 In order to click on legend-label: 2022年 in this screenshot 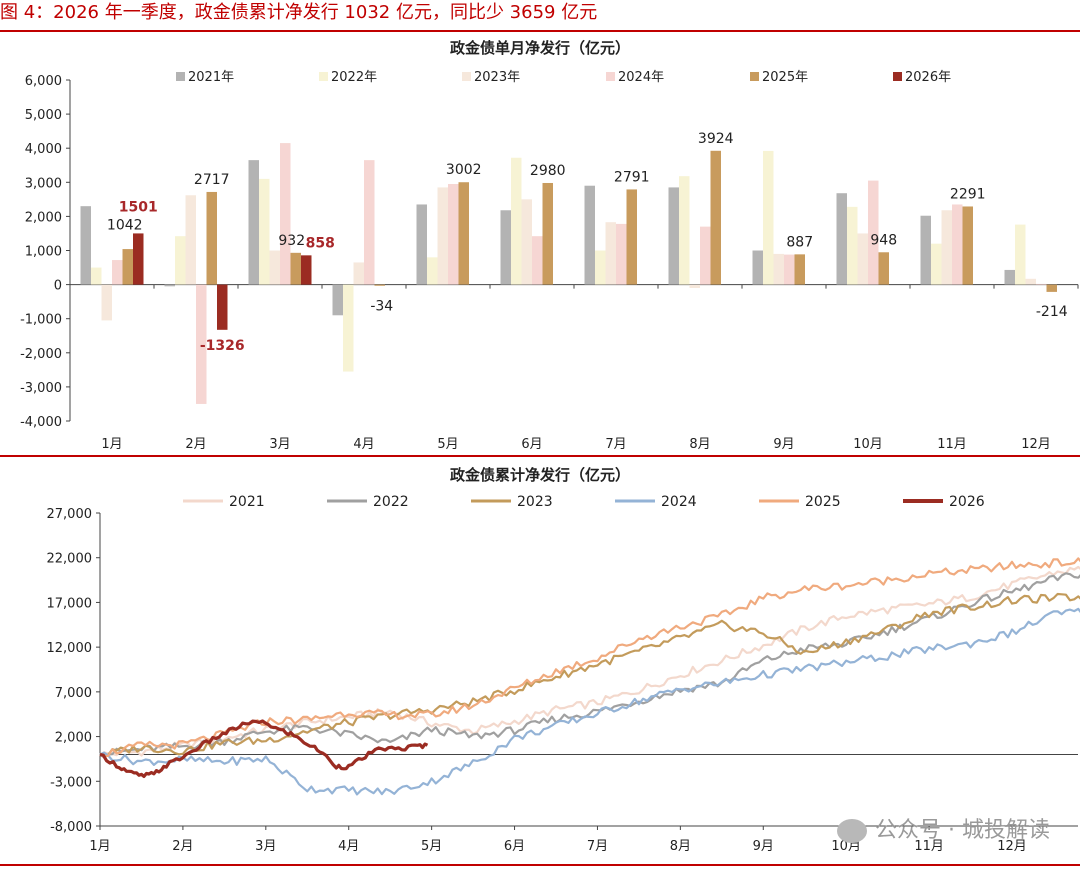, I will do `click(354, 77)`.